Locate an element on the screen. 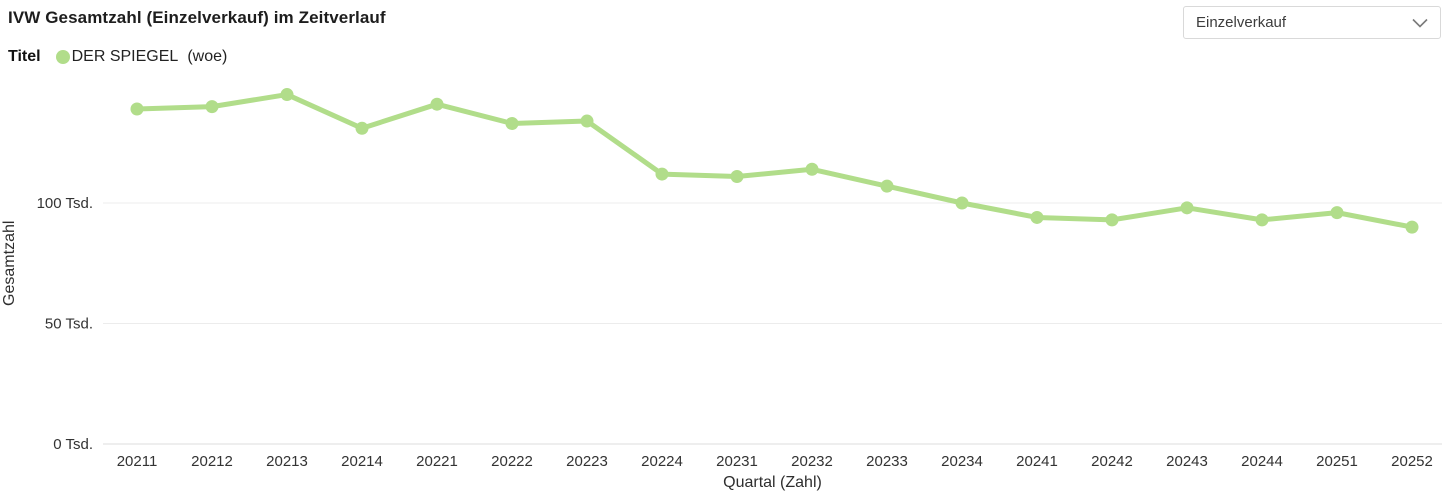  x-tick-label: 20223 is located at coordinates (587, 461).